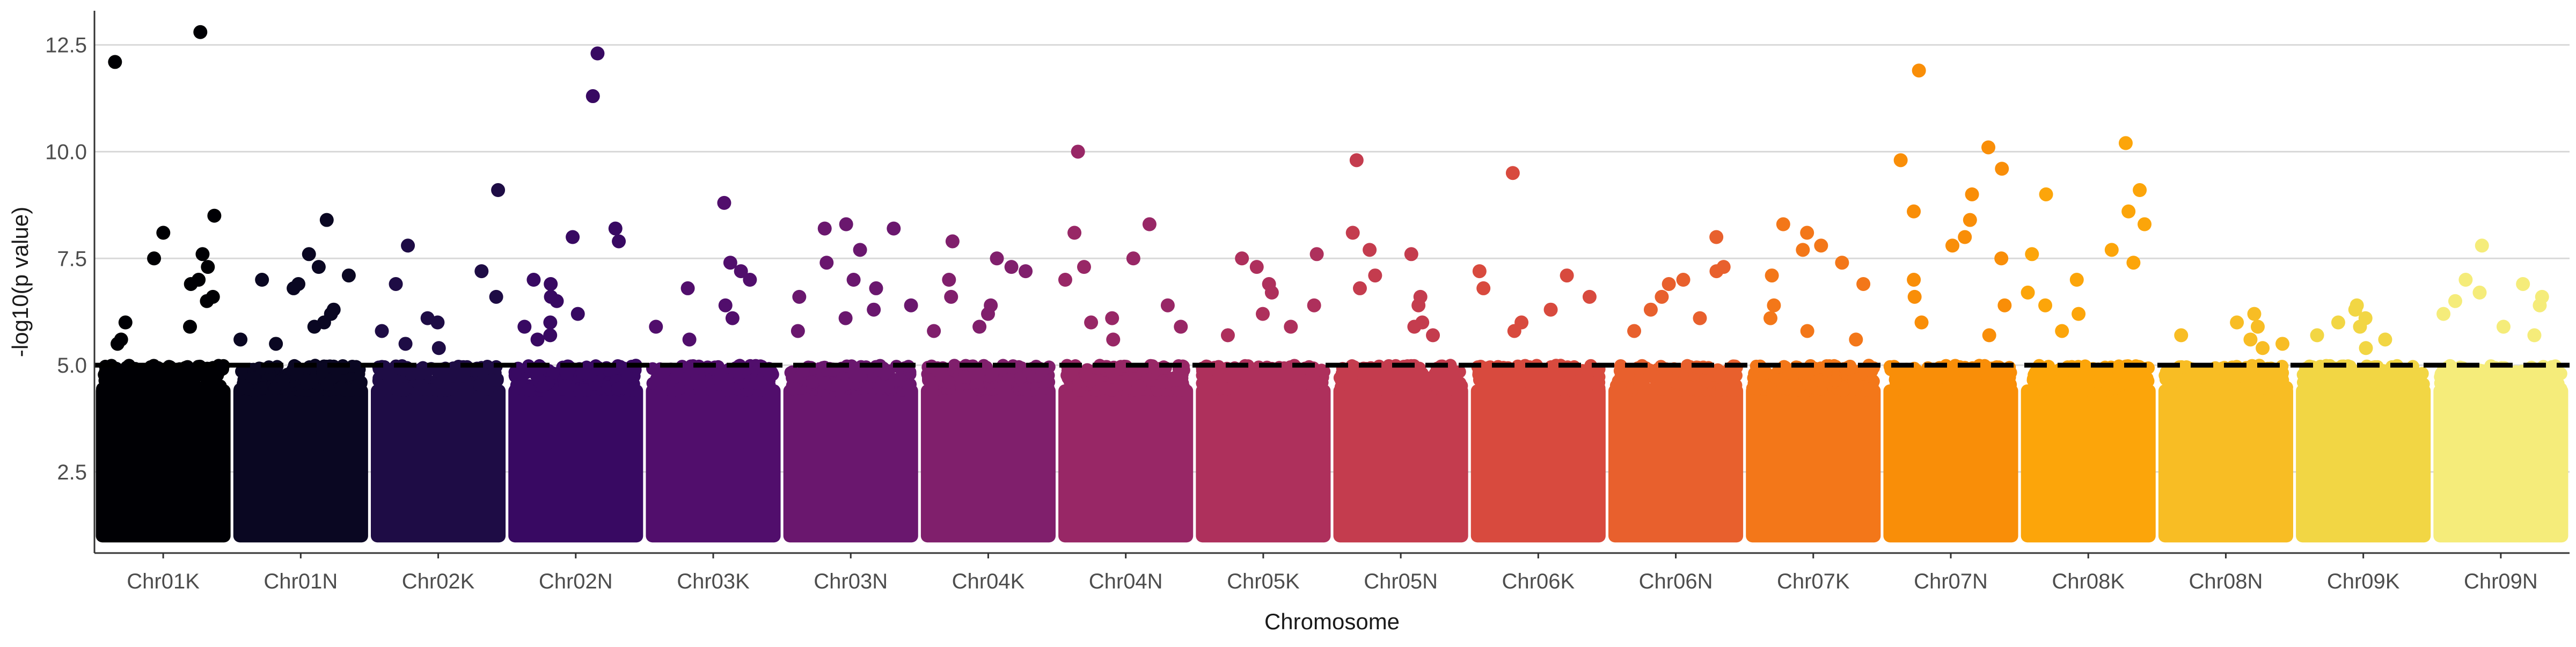 The width and height of the screenshot is (2576, 647). What do you see at coordinates (850, 380) in the screenshot?
I see `chromosome-group-chr03n` at bounding box center [850, 380].